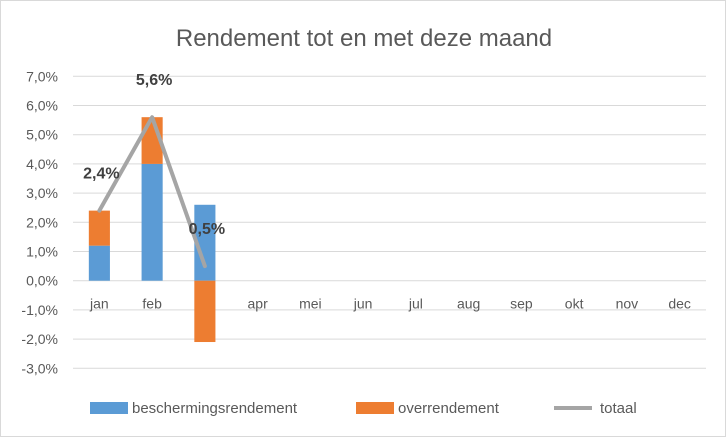  Describe the element at coordinates (39, 310) in the screenshot. I see `y-tick-label: -1,0%` at that location.